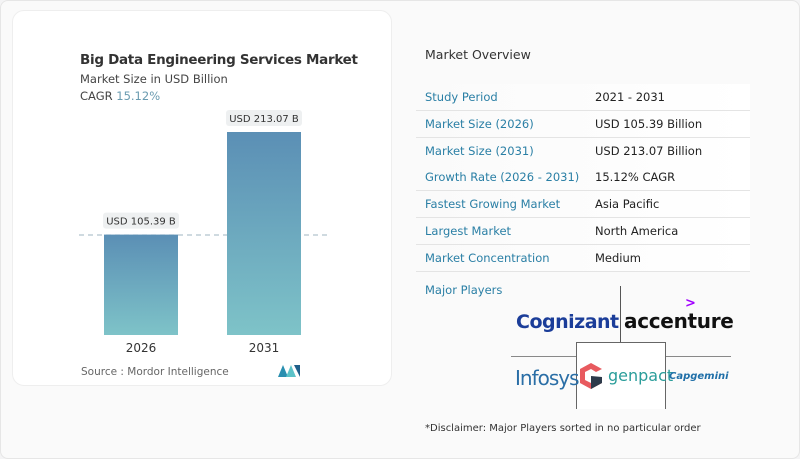 This screenshot has height=459, width=800. Describe the element at coordinates (141, 348) in the screenshot. I see `x-tick-label: 2026` at that location.